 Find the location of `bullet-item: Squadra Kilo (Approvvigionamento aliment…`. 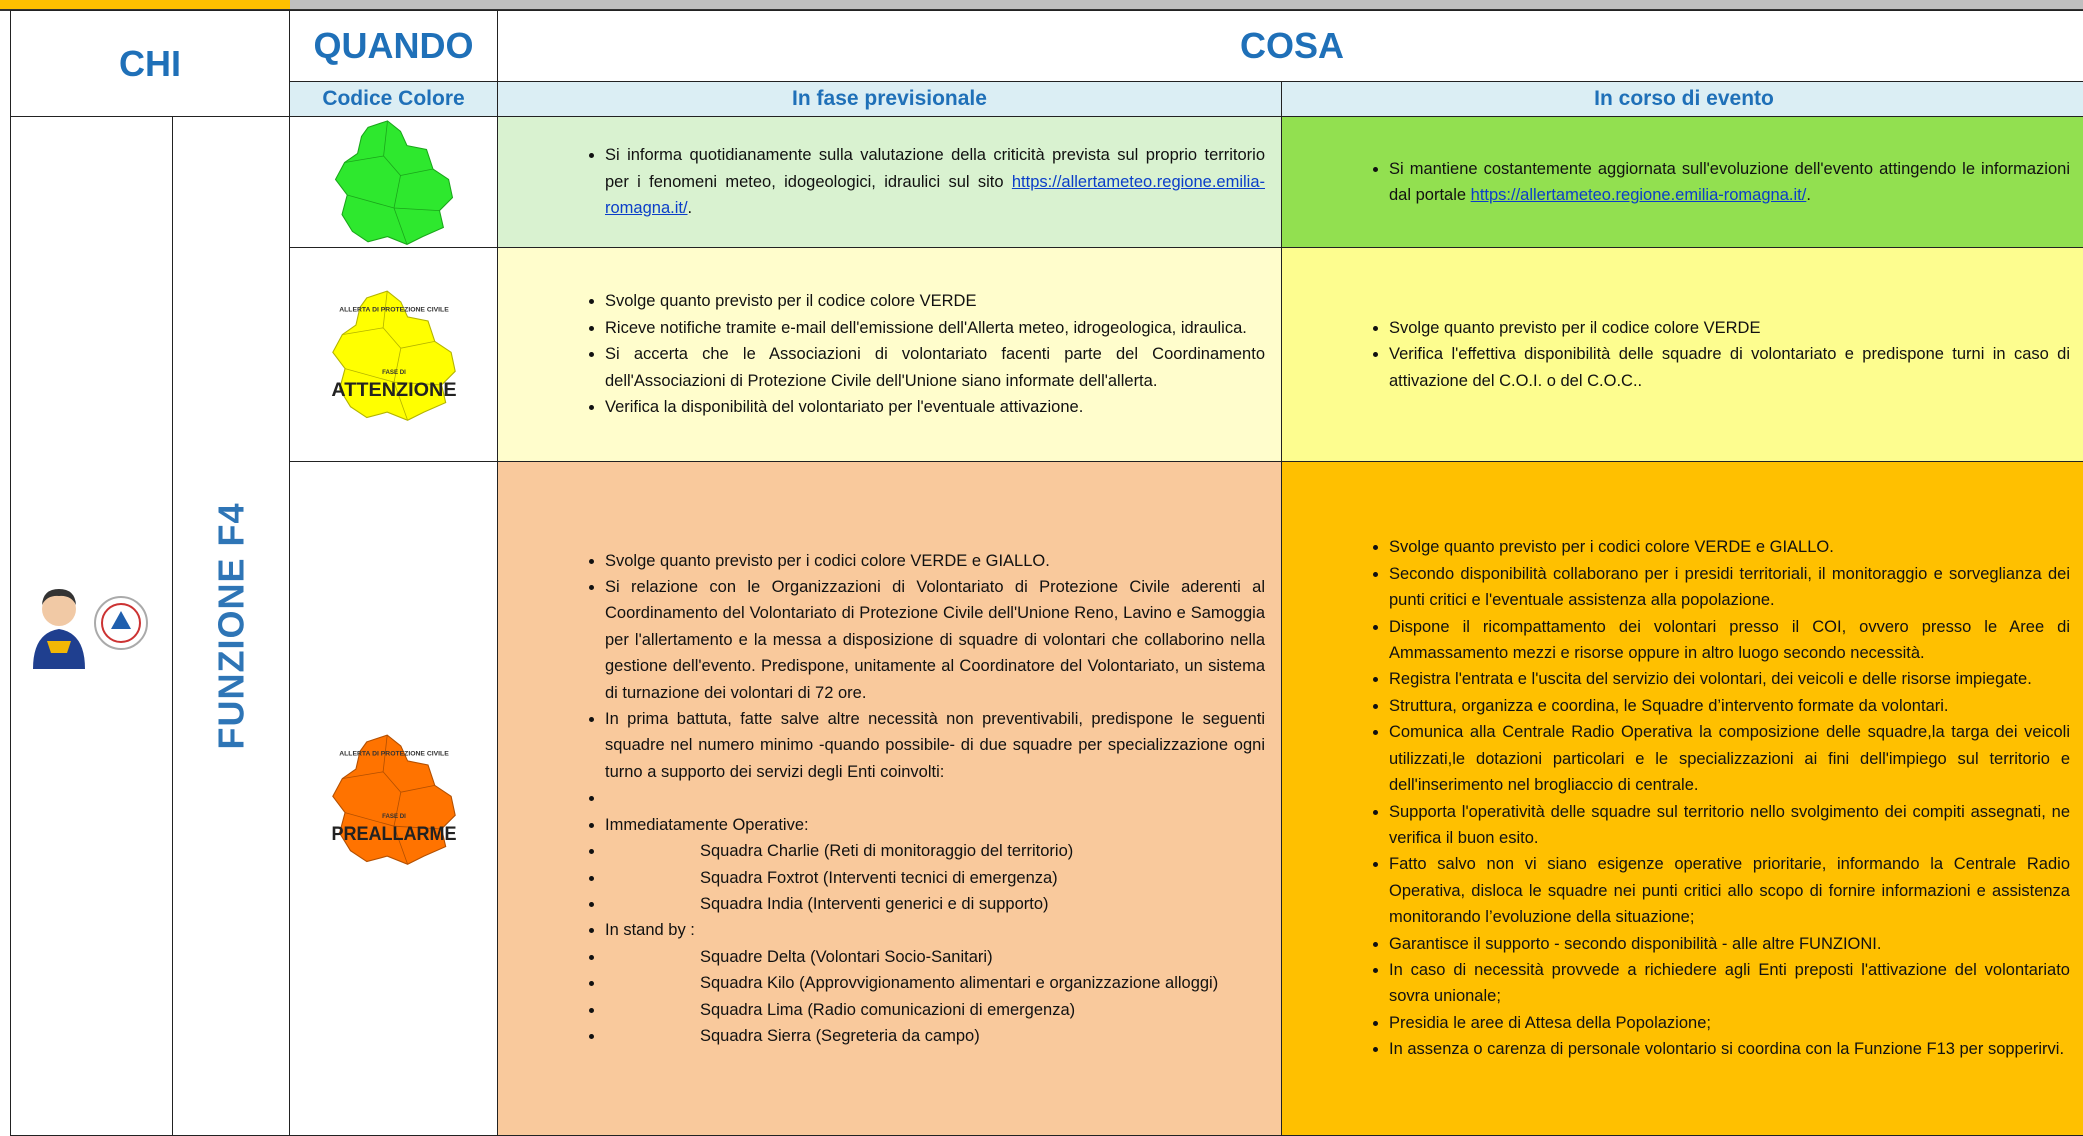

bullet-item: Squadra Kilo (Approvvigionamento aliment… is located at coordinates (935, 983).